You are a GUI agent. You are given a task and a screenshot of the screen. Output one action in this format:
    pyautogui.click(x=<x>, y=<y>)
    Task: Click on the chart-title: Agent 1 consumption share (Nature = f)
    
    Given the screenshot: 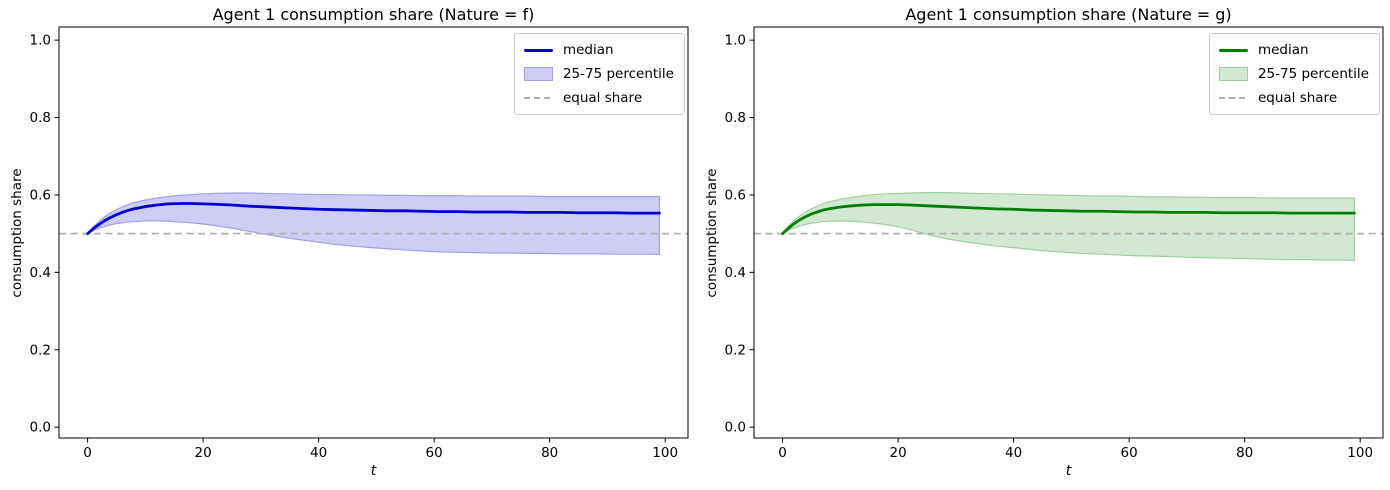 What is the action you would take?
    pyautogui.click(x=373, y=14)
    